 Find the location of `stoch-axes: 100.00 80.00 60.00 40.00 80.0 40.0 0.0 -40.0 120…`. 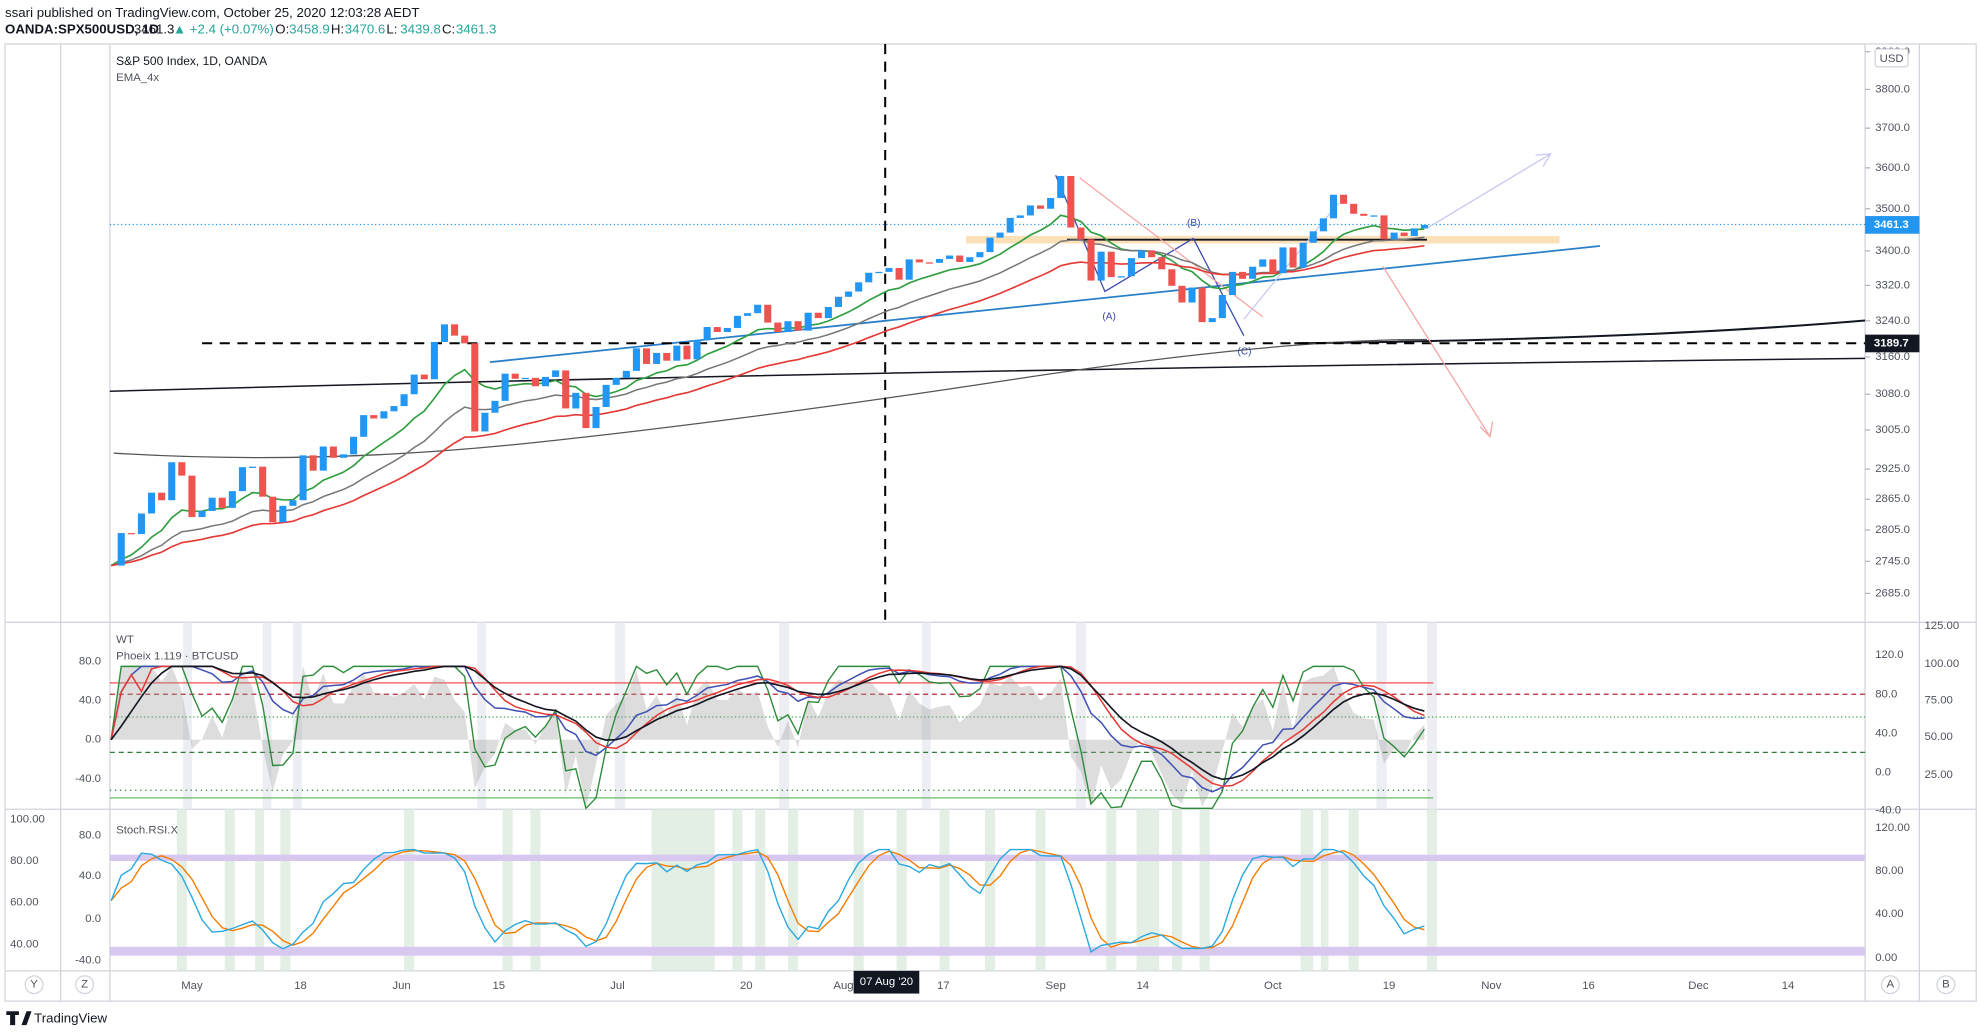

stoch-axes: 100.00 80.00 60.00 40.00 80.0 40.0 0.0 -40.0 120… is located at coordinates (960, 889).